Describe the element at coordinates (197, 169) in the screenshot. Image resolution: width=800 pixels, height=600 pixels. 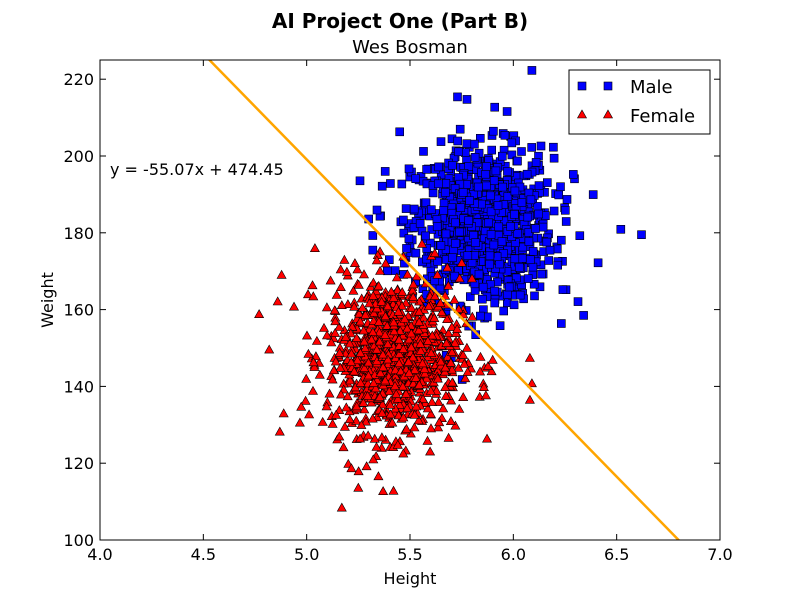
I see `line-equation: y = -55.07x + 474.45` at that location.